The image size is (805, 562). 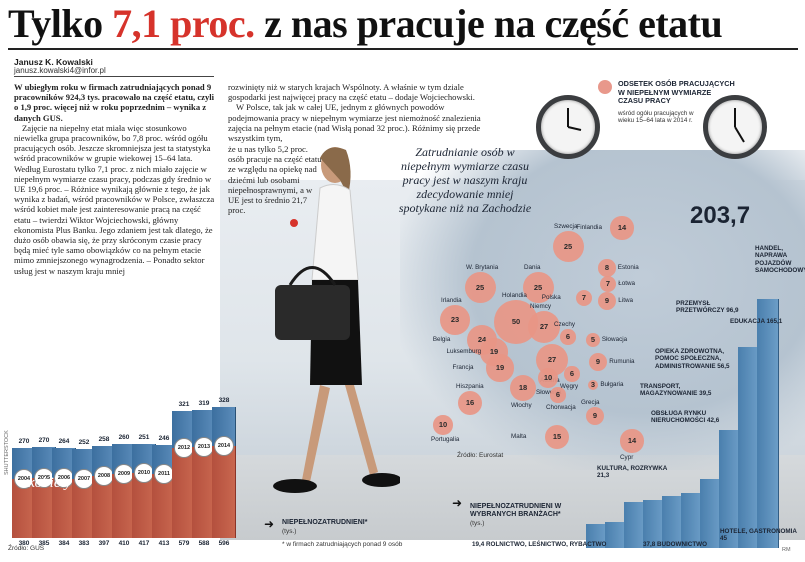 What do you see at coordinates (589, 227) in the screenshot?
I see `map-country-label: Finlandia` at bounding box center [589, 227].